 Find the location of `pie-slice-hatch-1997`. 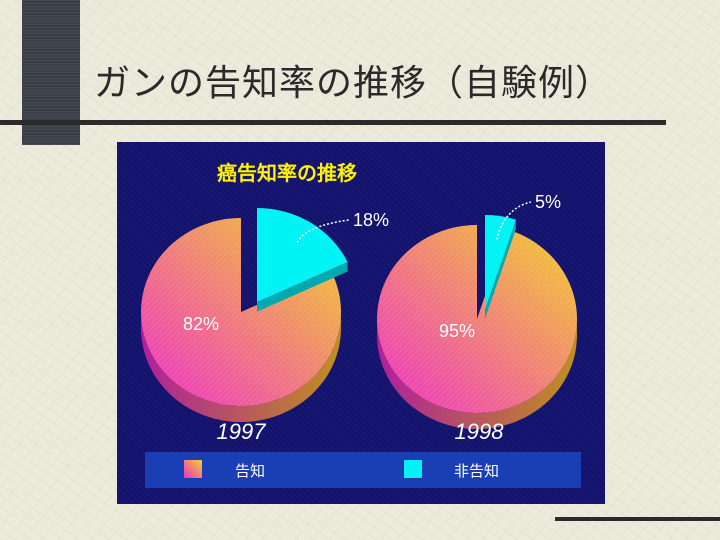

pie-slice-hatch-1997 is located at coordinates (241, 312).